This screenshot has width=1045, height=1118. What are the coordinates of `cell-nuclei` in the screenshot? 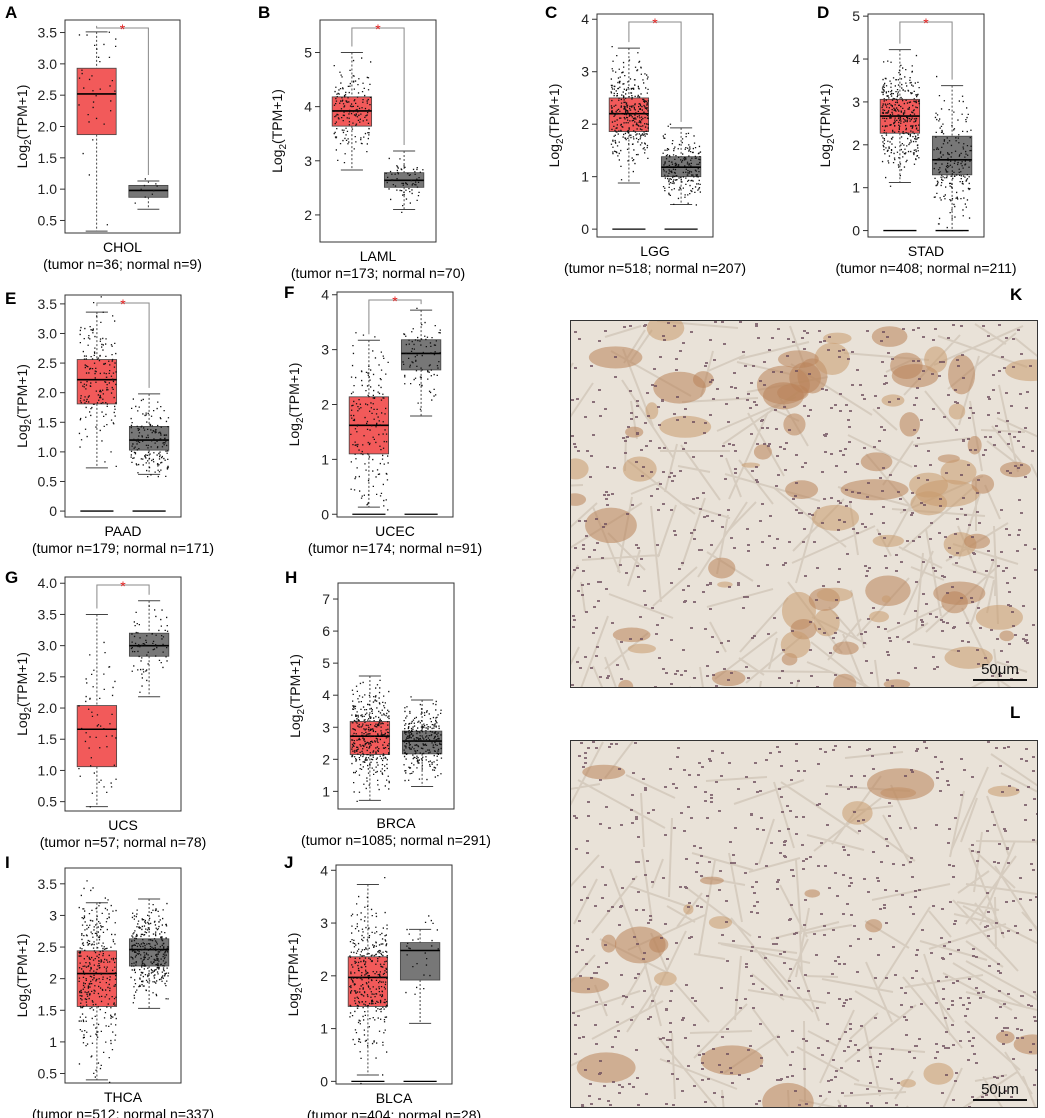 It's located at (804, 924).